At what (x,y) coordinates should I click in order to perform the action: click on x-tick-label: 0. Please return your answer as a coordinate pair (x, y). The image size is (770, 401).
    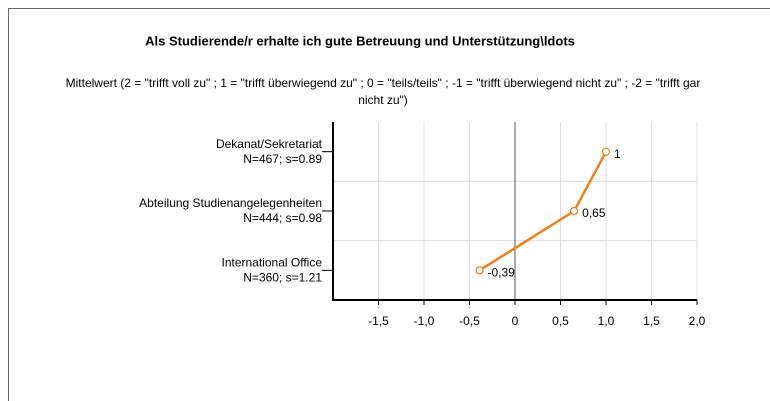
    Looking at the image, I should click on (515, 321).